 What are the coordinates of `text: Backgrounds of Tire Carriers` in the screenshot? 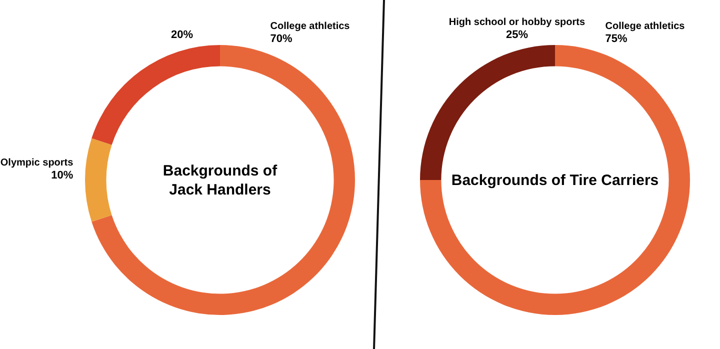 It's located at (555, 180).